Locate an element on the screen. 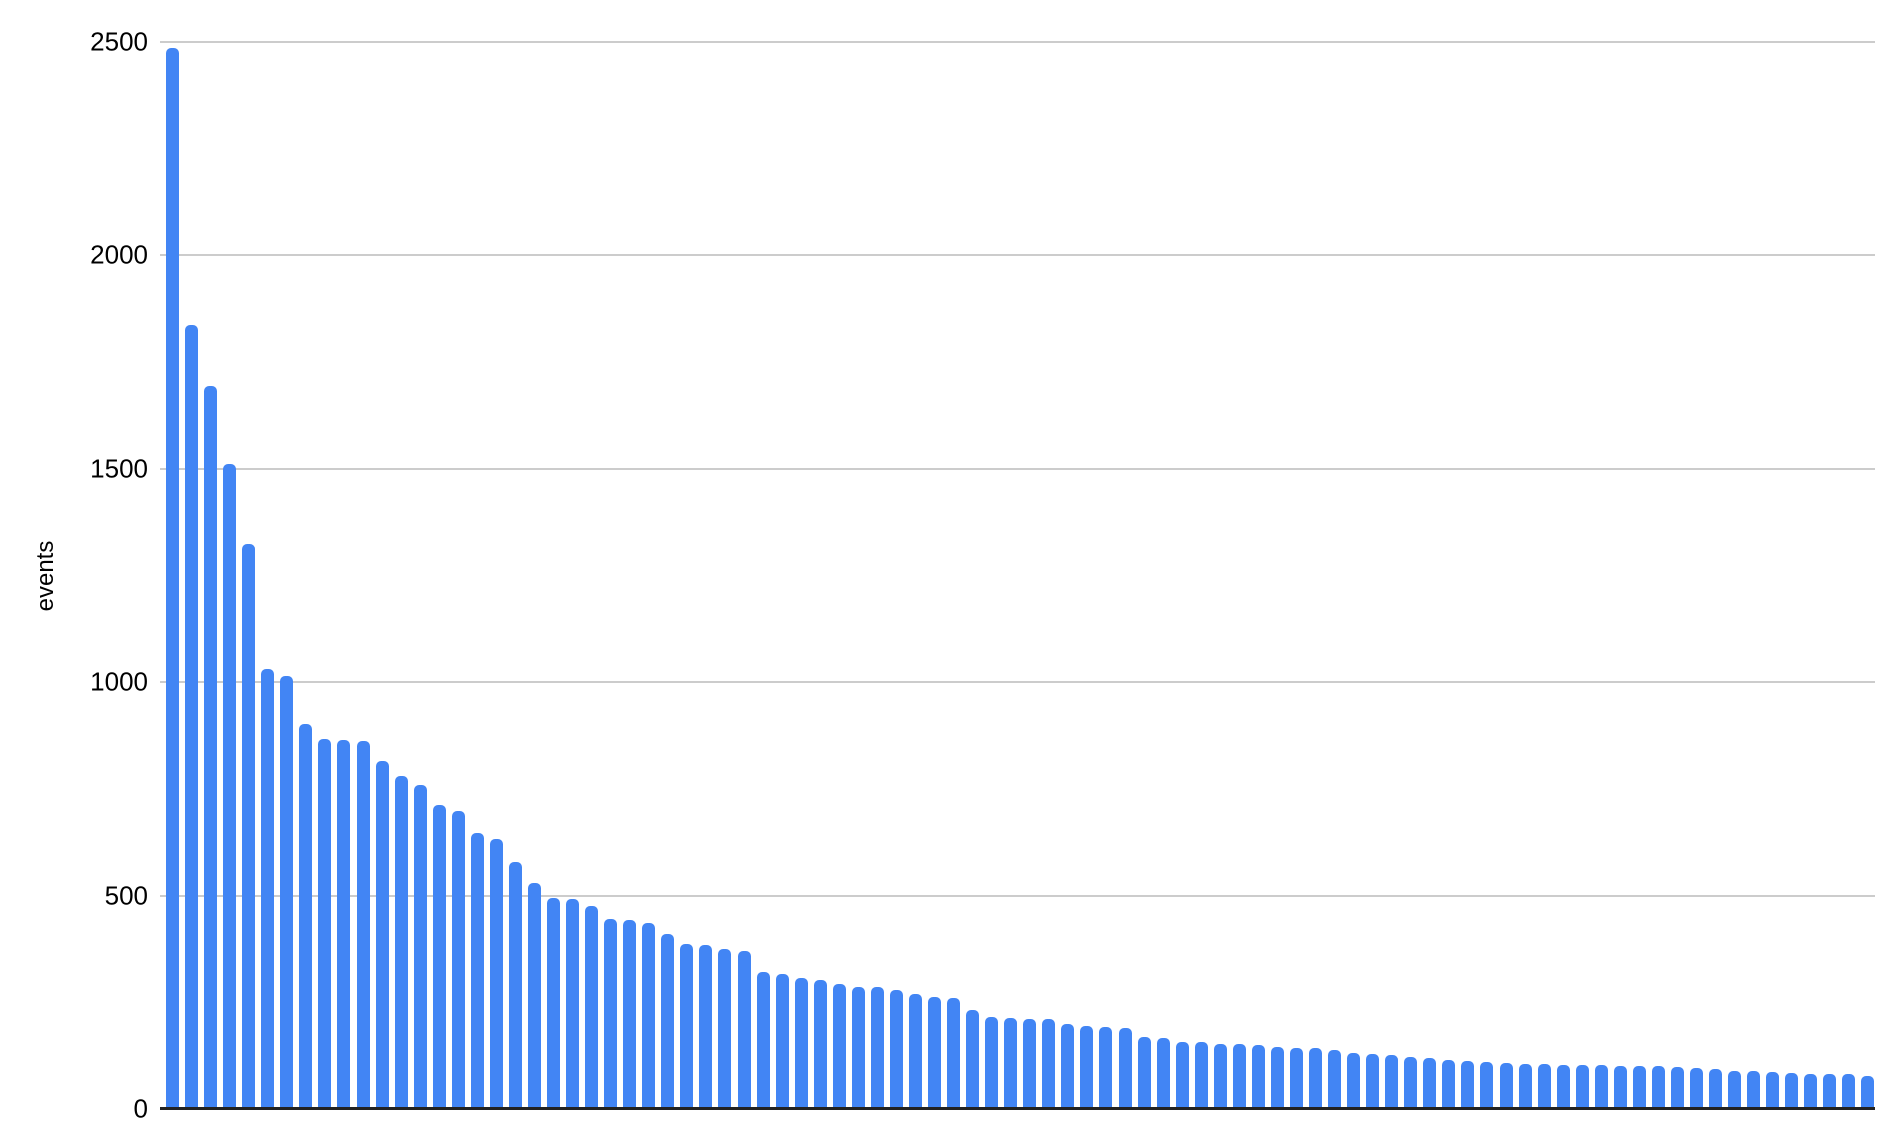 Image resolution: width=1902 pixels, height=1146 pixels. x-axis-line is located at coordinates (1017, 1108).